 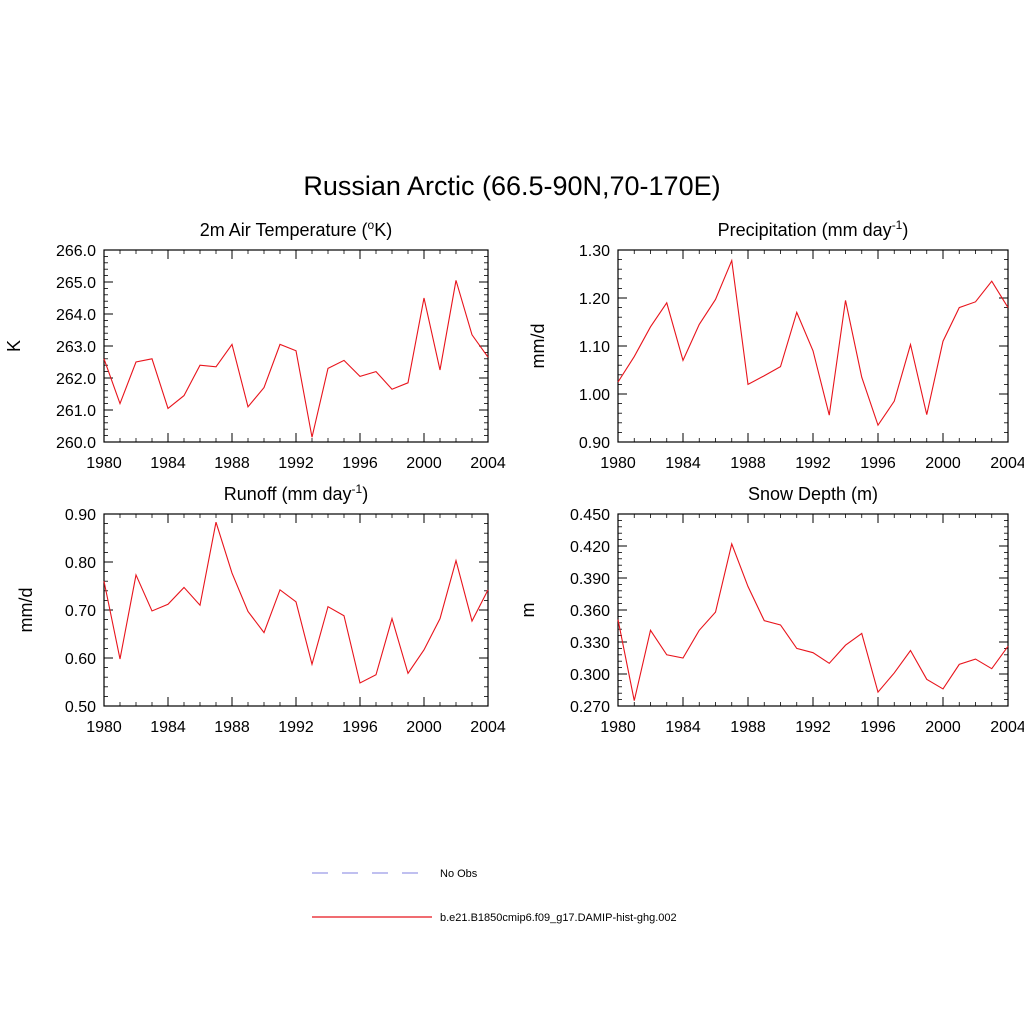 What do you see at coordinates (590, 707) in the screenshot?
I see `y-tick-label: 0.270` at bounding box center [590, 707].